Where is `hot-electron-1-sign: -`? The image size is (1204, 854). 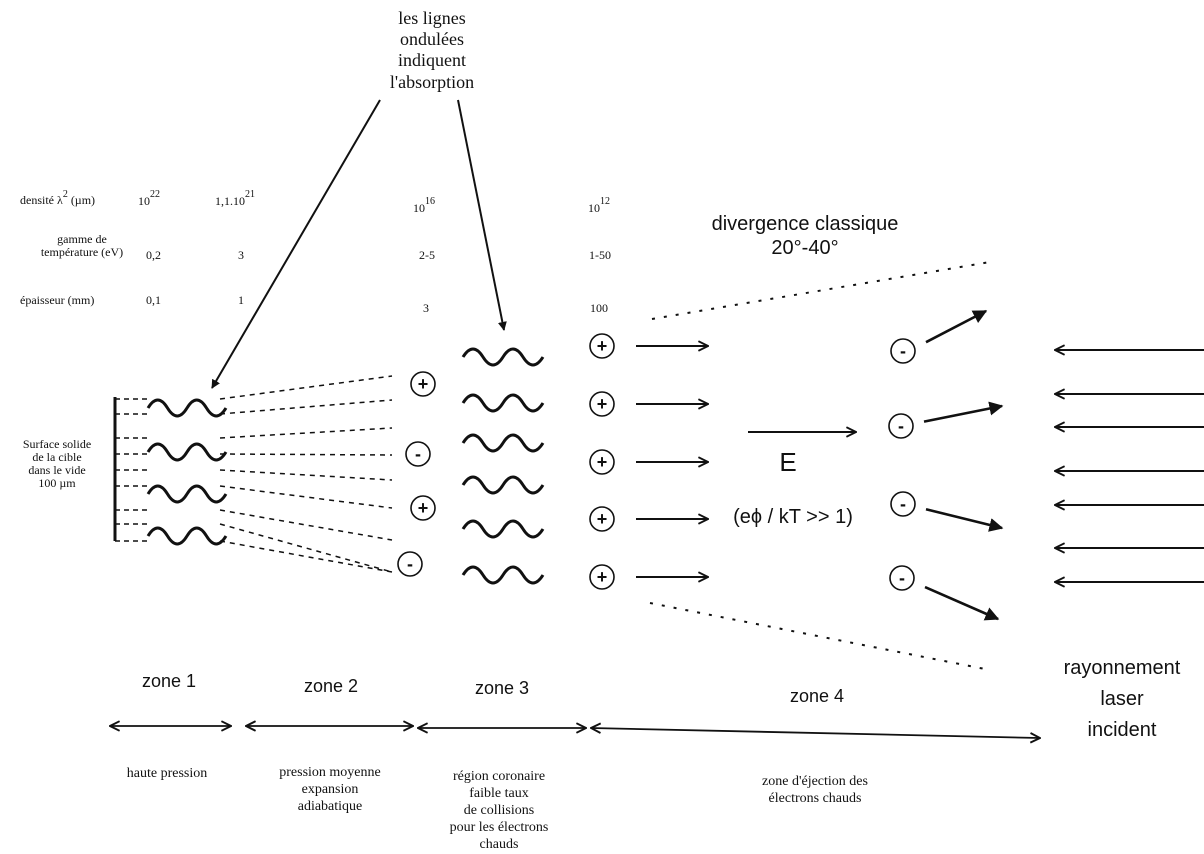
hot-electron-1-sign: - is located at coordinates (903, 351).